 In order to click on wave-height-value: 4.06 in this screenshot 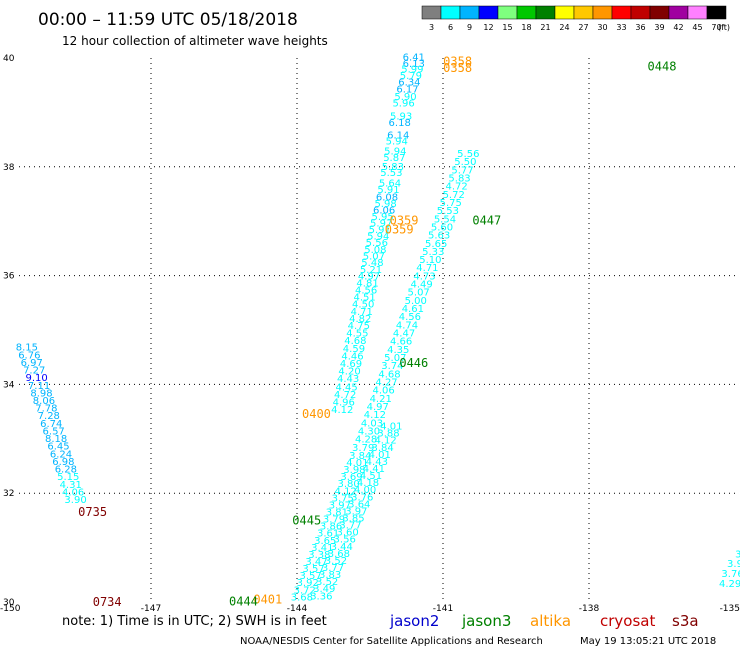, I will do `click(73, 492)`.